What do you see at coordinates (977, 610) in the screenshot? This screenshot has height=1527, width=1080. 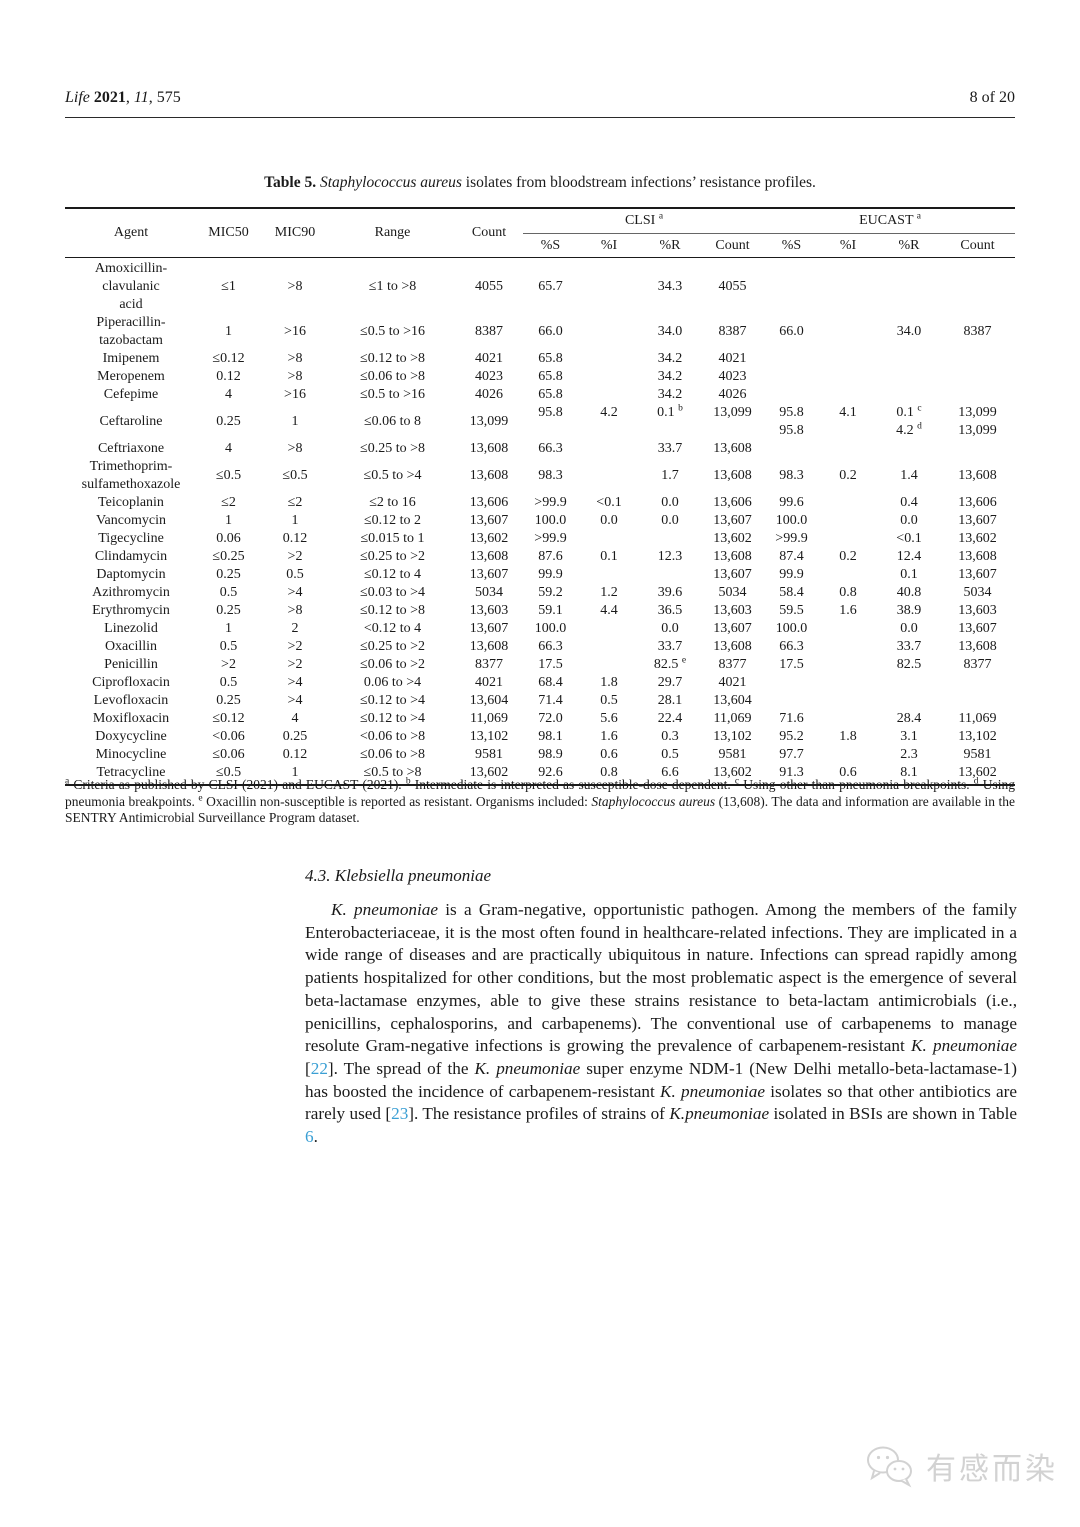 I see `table-cell: 13,603` at bounding box center [977, 610].